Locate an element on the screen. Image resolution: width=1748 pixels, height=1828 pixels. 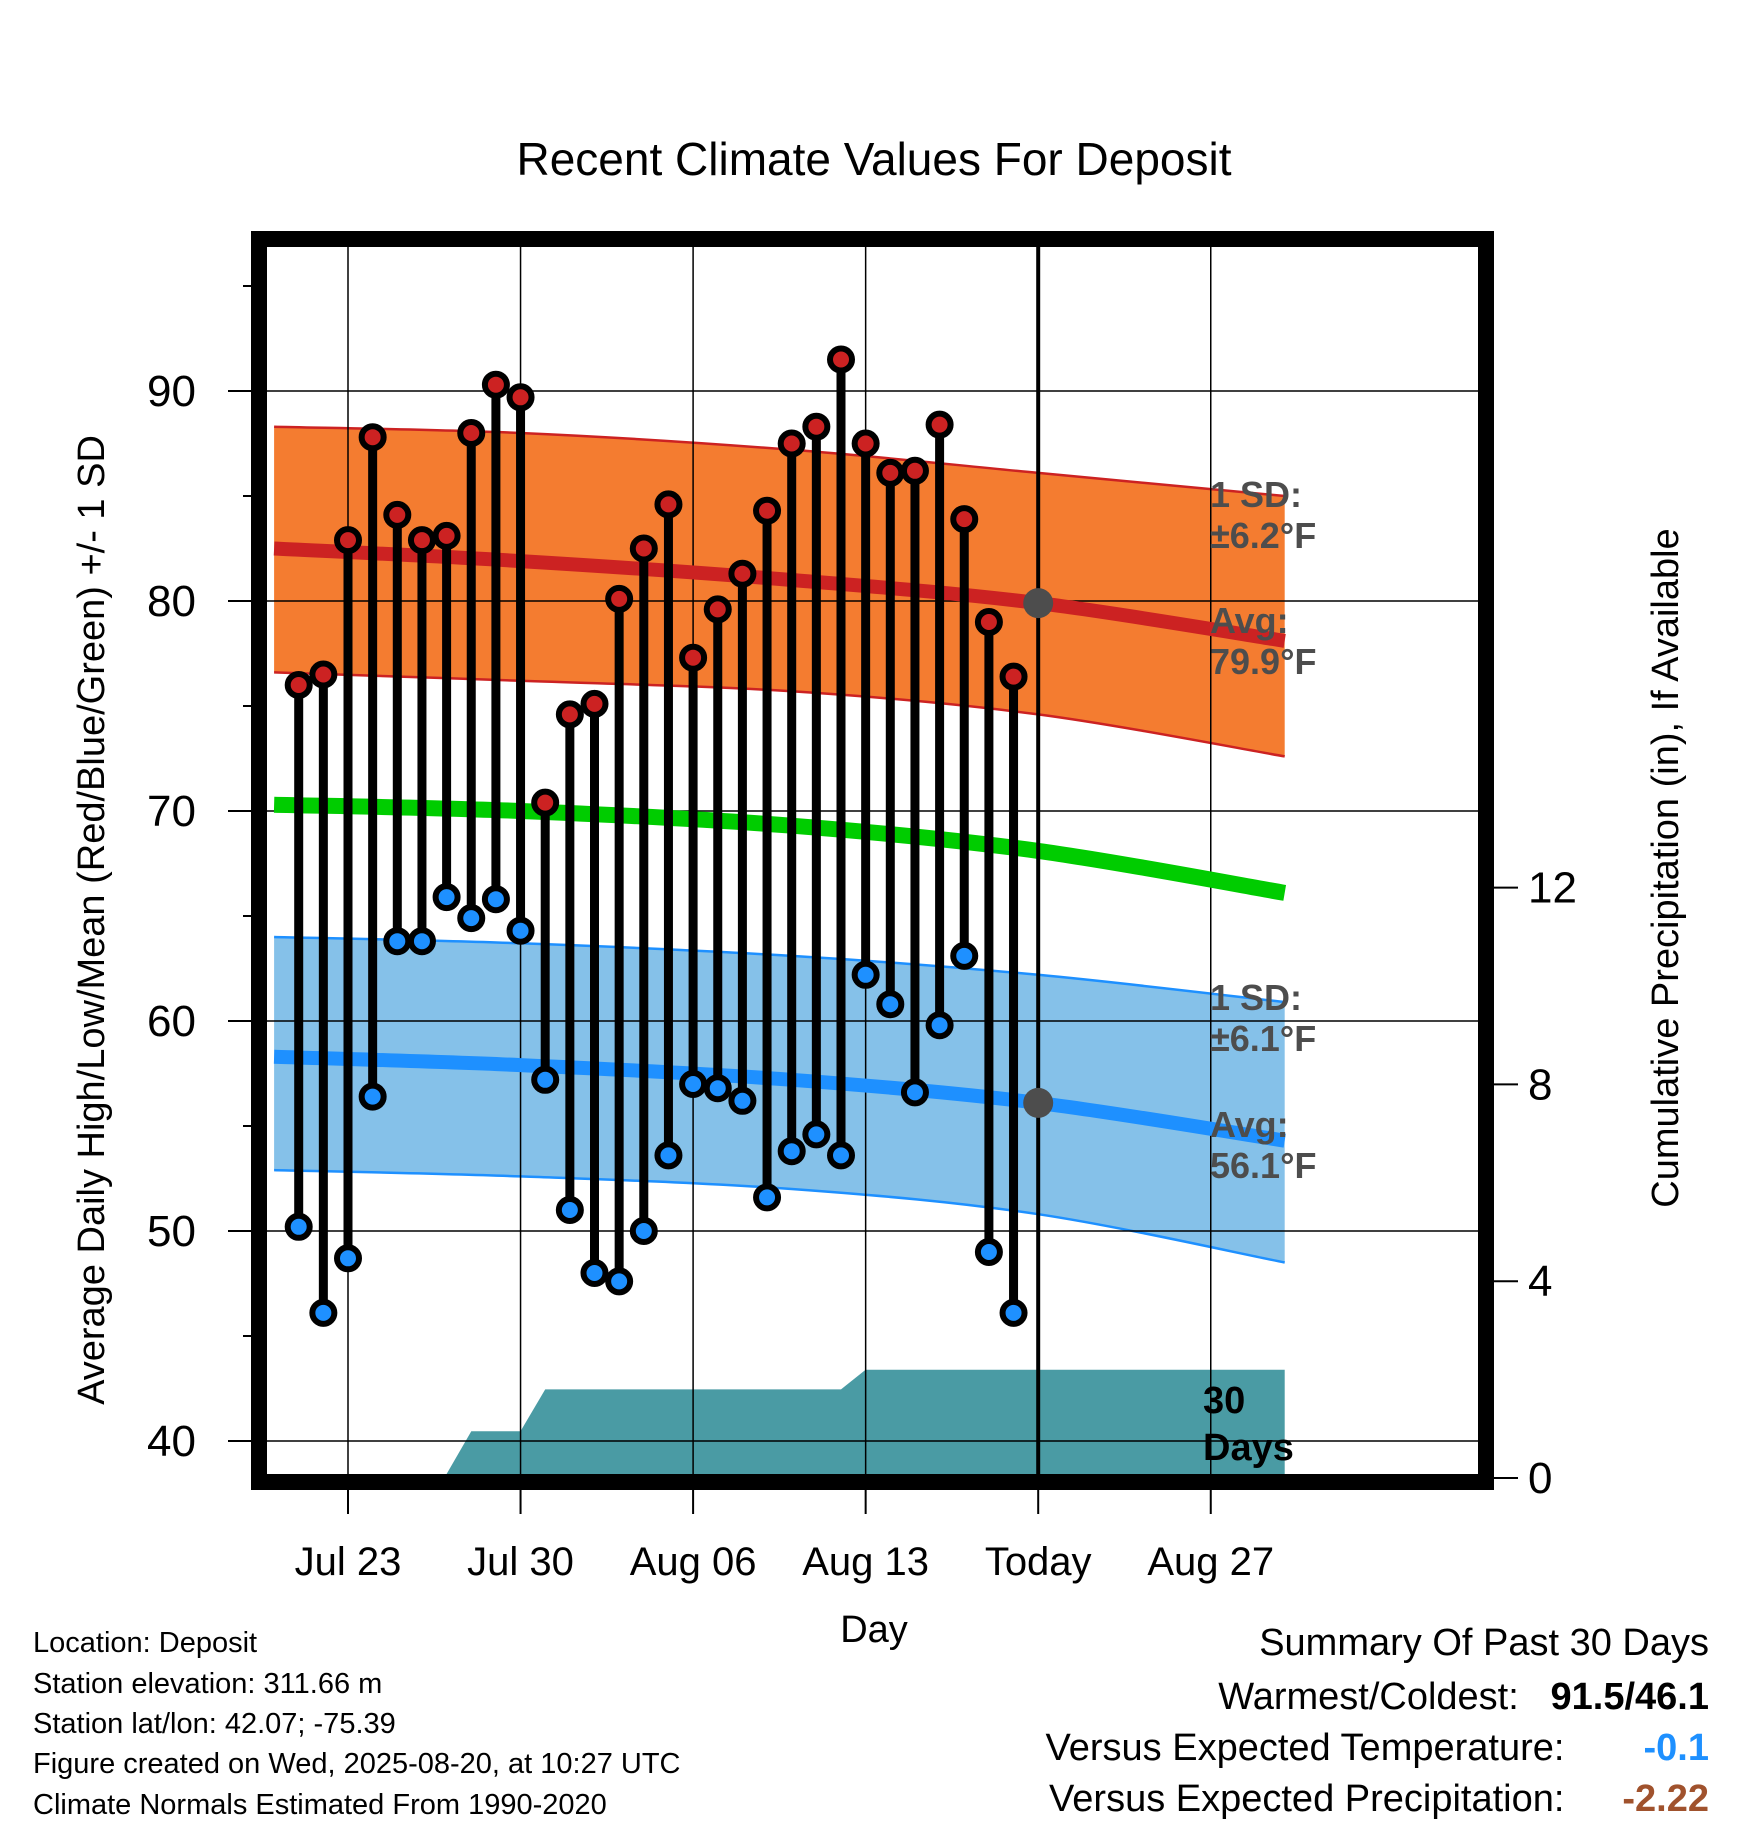
y2-tick-label-12: 12 is located at coordinates (1552, 888).